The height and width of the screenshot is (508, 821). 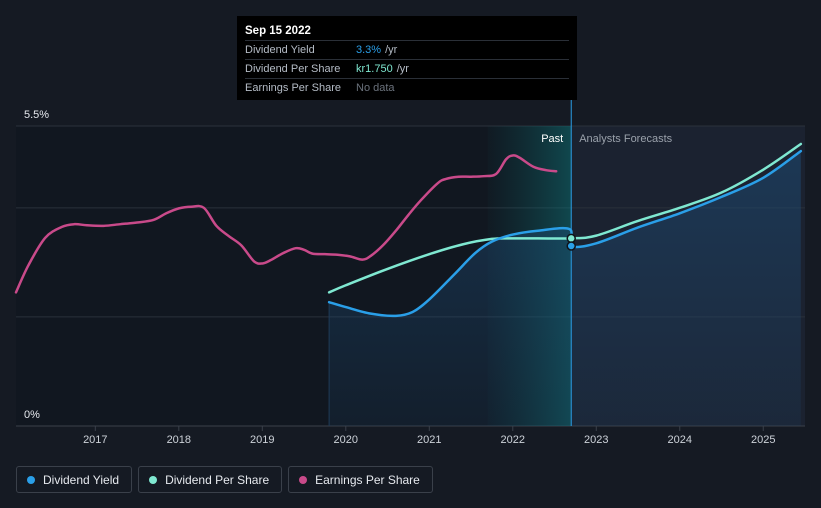 What do you see at coordinates (31, 479) in the screenshot?
I see `dividend-yield-dot-icon` at bounding box center [31, 479].